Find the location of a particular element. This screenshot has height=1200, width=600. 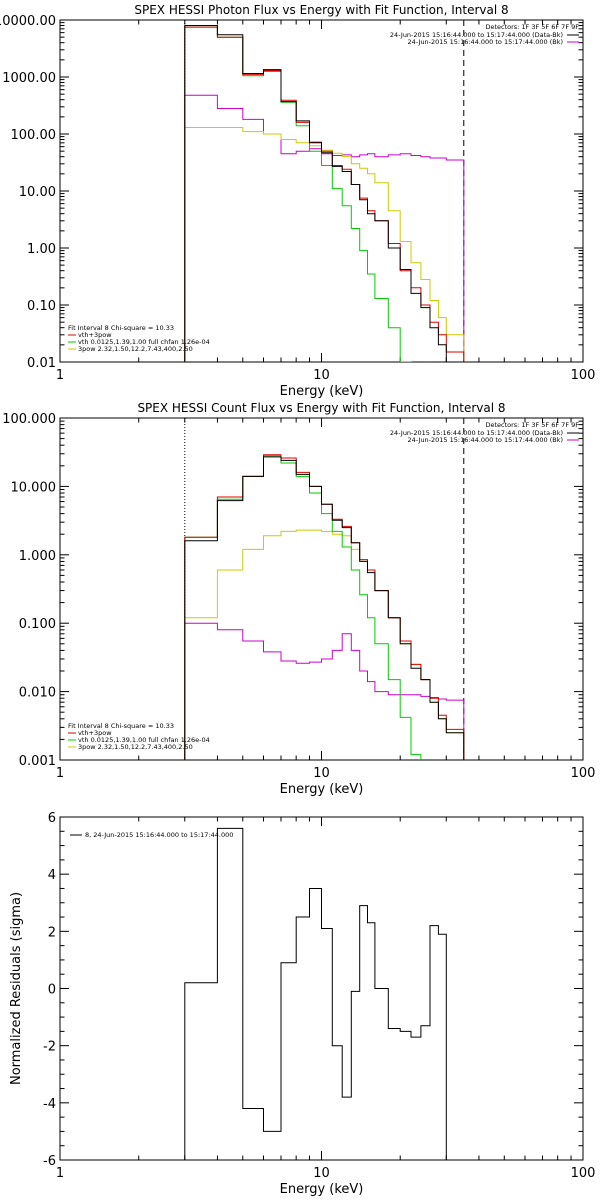

y-tick-label: 0 is located at coordinates (52, 990).